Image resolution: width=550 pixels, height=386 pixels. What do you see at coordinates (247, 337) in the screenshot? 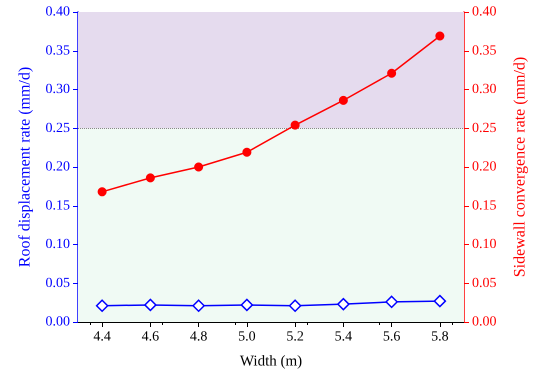
I see `x-tick-label: 5.0` at bounding box center [247, 337].